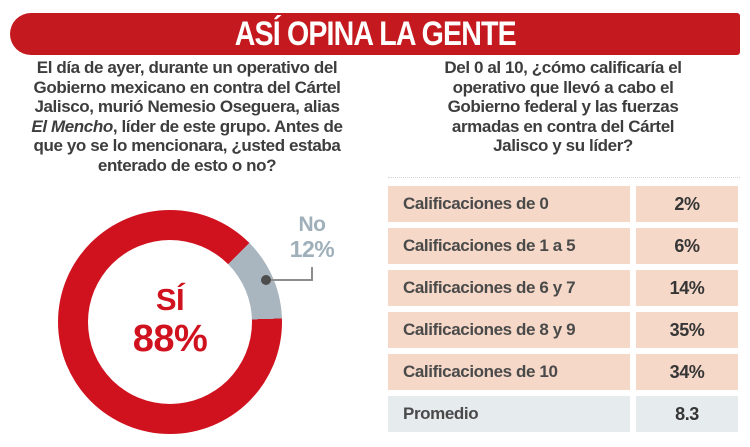 Image resolution: width=750 pixels, height=447 pixels. What do you see at coordinates (312, 224) in the screenshot?
I see `donut-no-label: No` at bounding box center [312, 224].